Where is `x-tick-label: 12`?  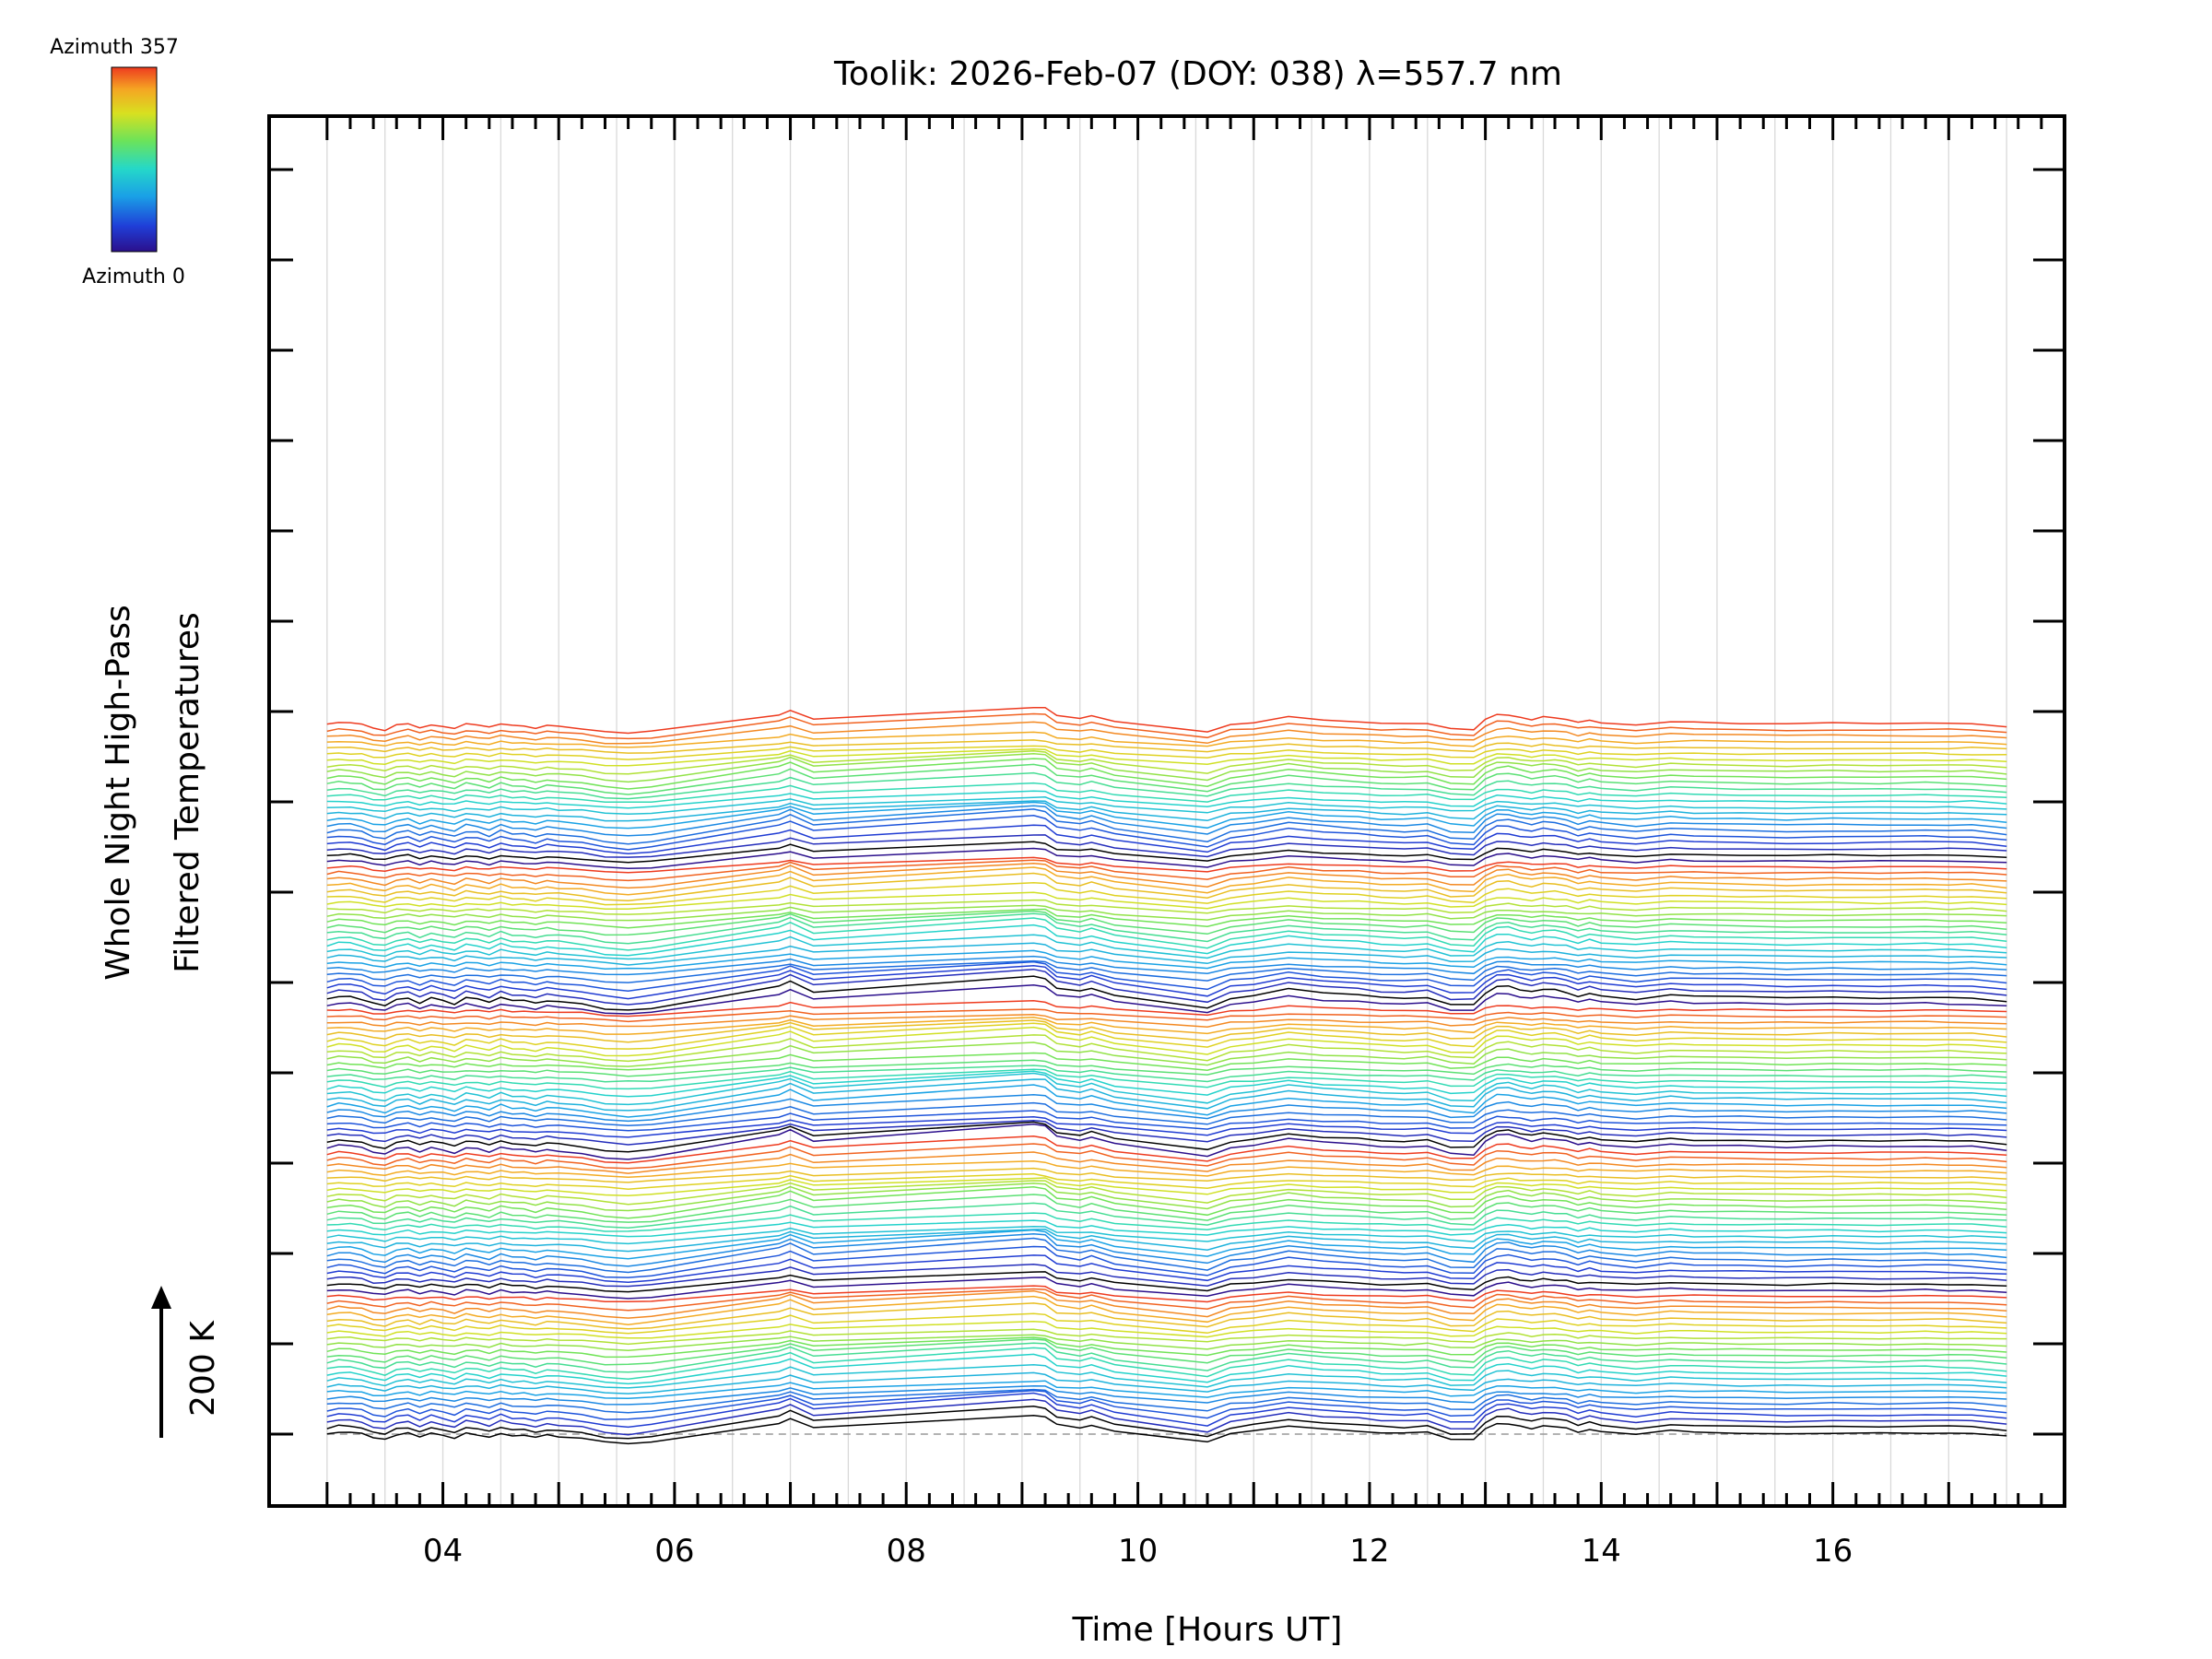
x-tick-label: 12 is located at coordinates (1369, 1551).